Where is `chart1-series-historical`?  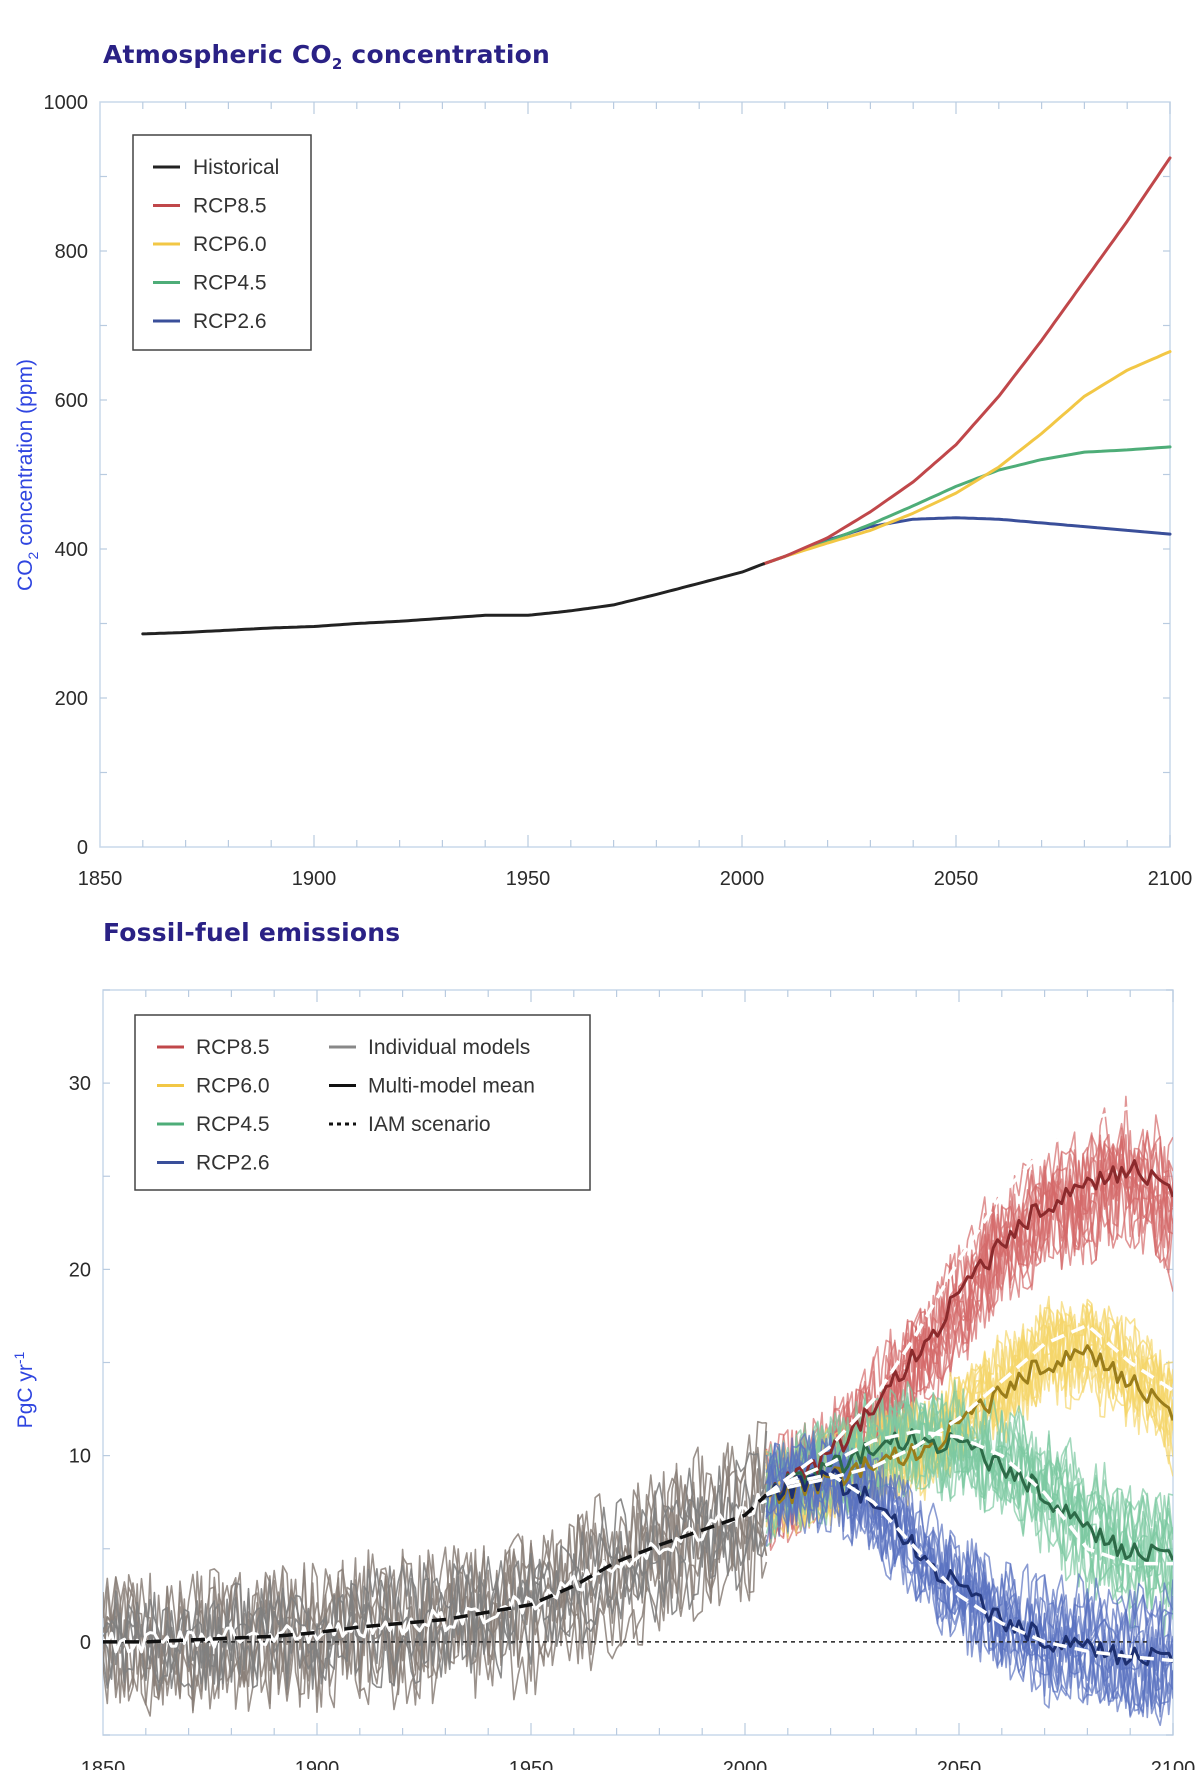
chart1-series-historical is located at coordinates (453, 599).